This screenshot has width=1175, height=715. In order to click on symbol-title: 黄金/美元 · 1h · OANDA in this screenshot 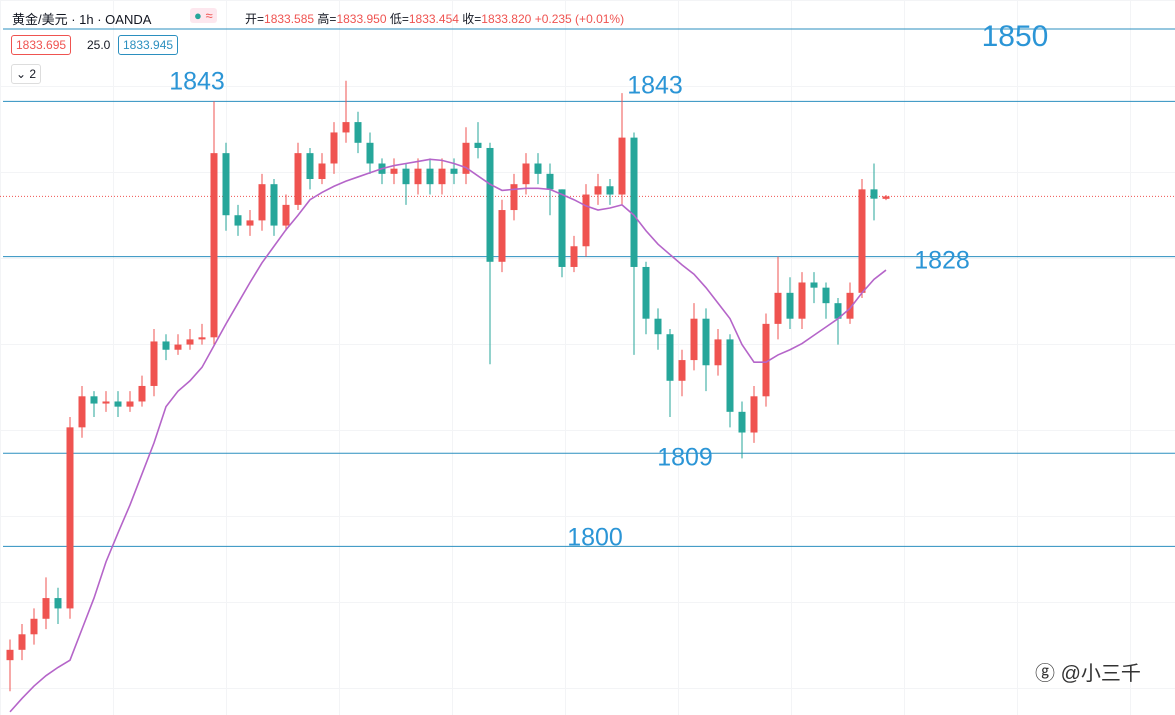, I will do `click(82, 19)`.